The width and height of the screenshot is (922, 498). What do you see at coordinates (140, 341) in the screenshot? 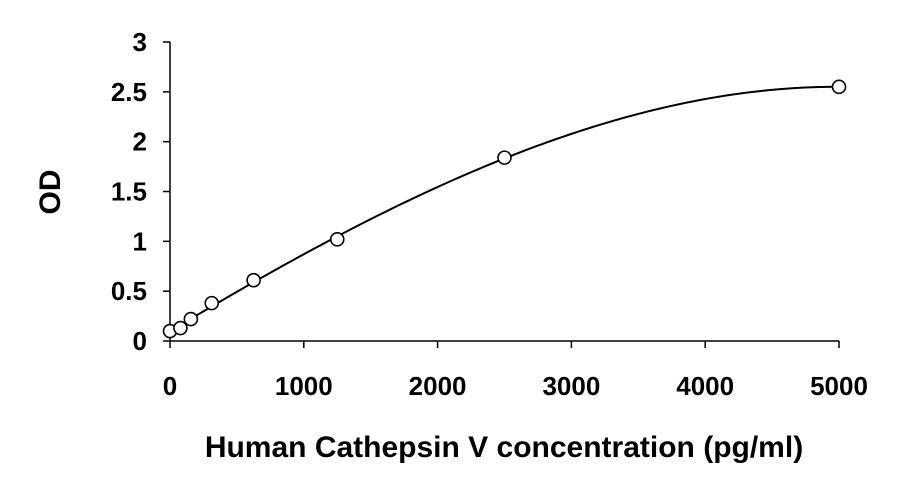
I see `y-tick-label: 0` at bounding box center [140, 341].